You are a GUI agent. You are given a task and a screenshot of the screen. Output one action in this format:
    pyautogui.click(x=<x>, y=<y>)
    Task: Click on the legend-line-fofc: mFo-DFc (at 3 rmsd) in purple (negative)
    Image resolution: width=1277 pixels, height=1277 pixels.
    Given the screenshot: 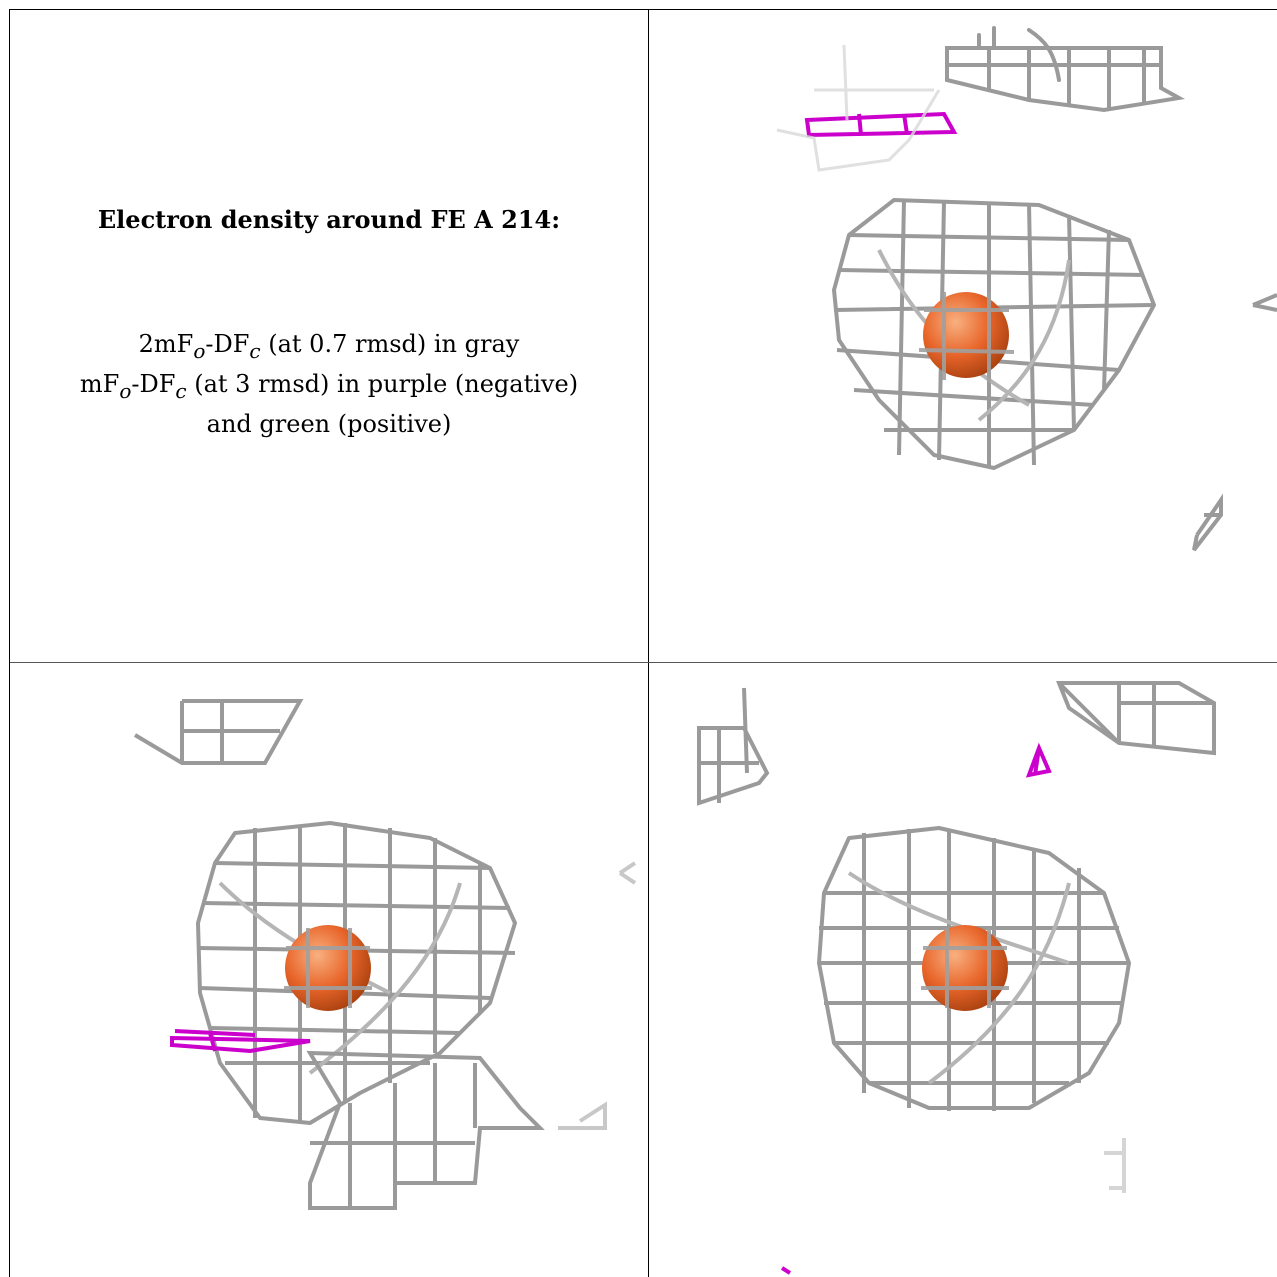 What is the action you would take?
    pyautogui.click(x=329, y=386)
    